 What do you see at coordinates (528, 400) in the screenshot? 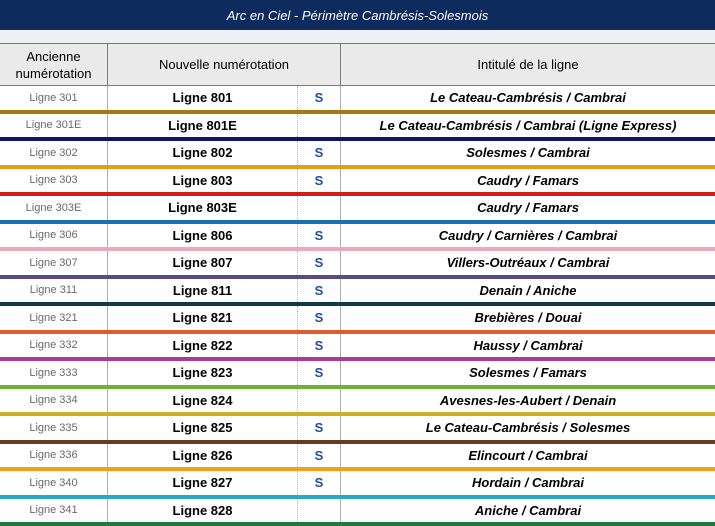
I see `line-name-cell: Avesnes-les-Aubert / Denain` at bounding box center [528, 400].